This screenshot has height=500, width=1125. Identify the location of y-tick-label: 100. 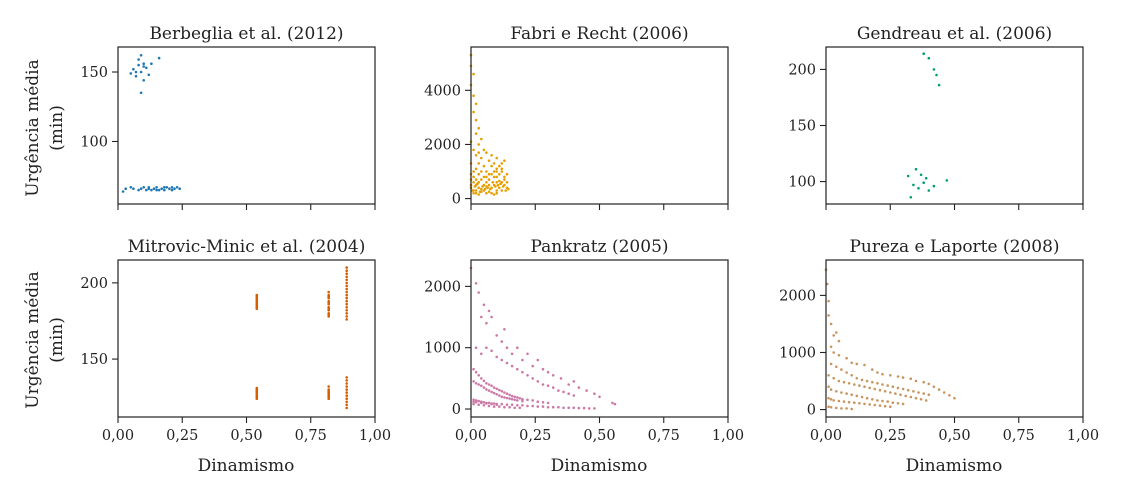
(802, 183).